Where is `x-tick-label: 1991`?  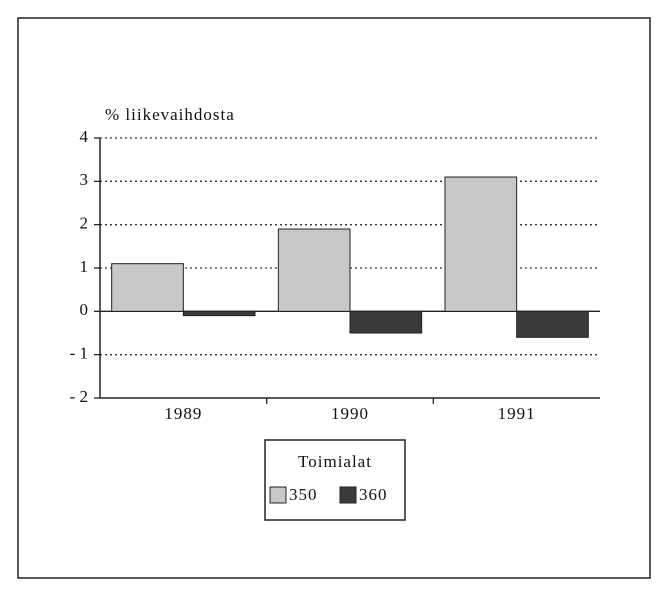
x-tick-label: 1991 is located at coordinates (517, 413).